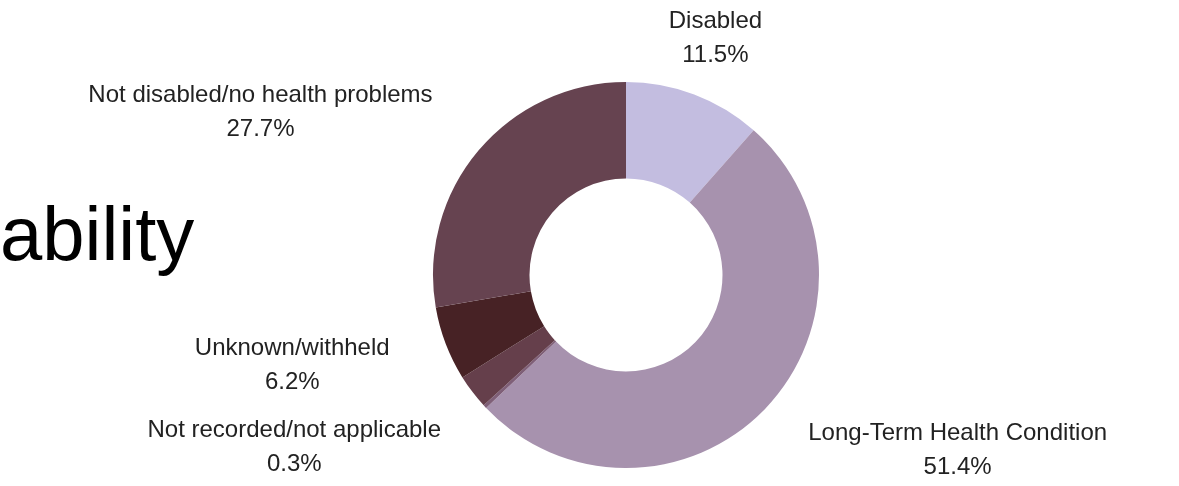 The image size is (1179, 486). I want to click on text: ability, so click(97, 233).